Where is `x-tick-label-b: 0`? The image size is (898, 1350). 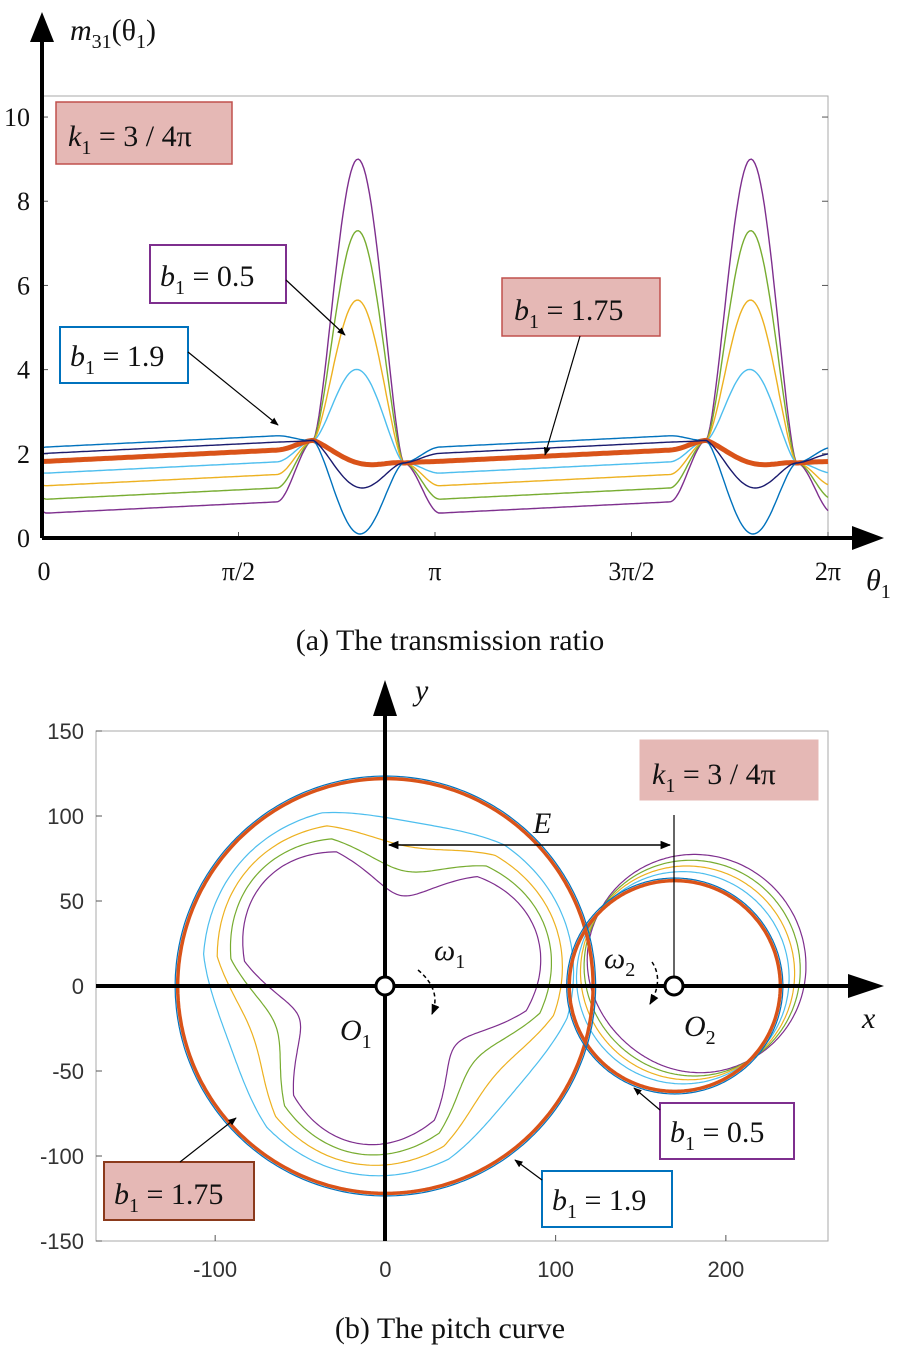 x-tick-label-b: 0 is located at coordinates (385, 1269).